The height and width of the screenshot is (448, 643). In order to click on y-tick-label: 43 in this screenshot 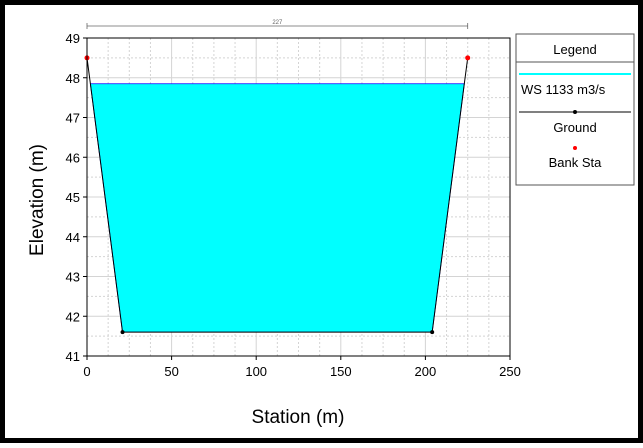, I will do `click(73, 277)`.